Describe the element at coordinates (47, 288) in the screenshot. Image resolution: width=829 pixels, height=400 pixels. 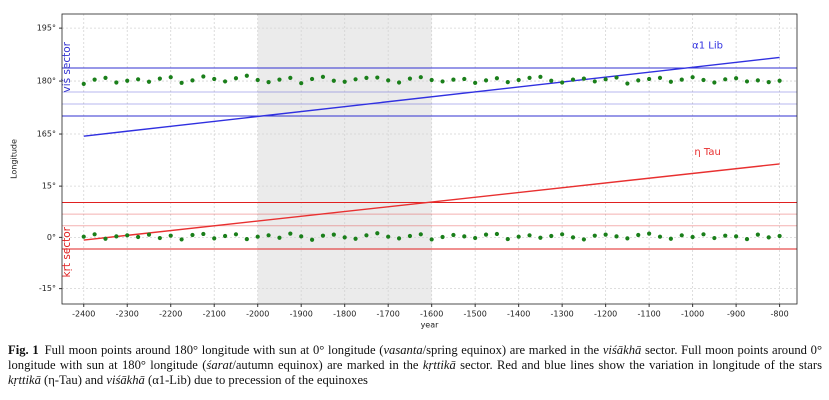
I see `y-tick-label: -15°` at that location.